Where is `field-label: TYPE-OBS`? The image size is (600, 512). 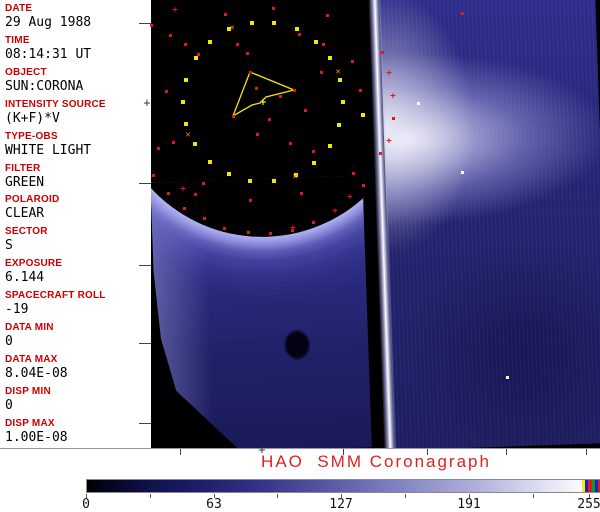
field-label: TYPE-OBS is located at coordinates (31, 136).